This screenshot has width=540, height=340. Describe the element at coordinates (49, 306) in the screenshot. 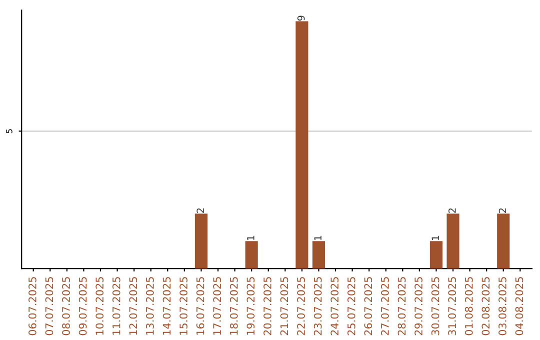

I see `x-tick-label: 07.07.2025` at that location.